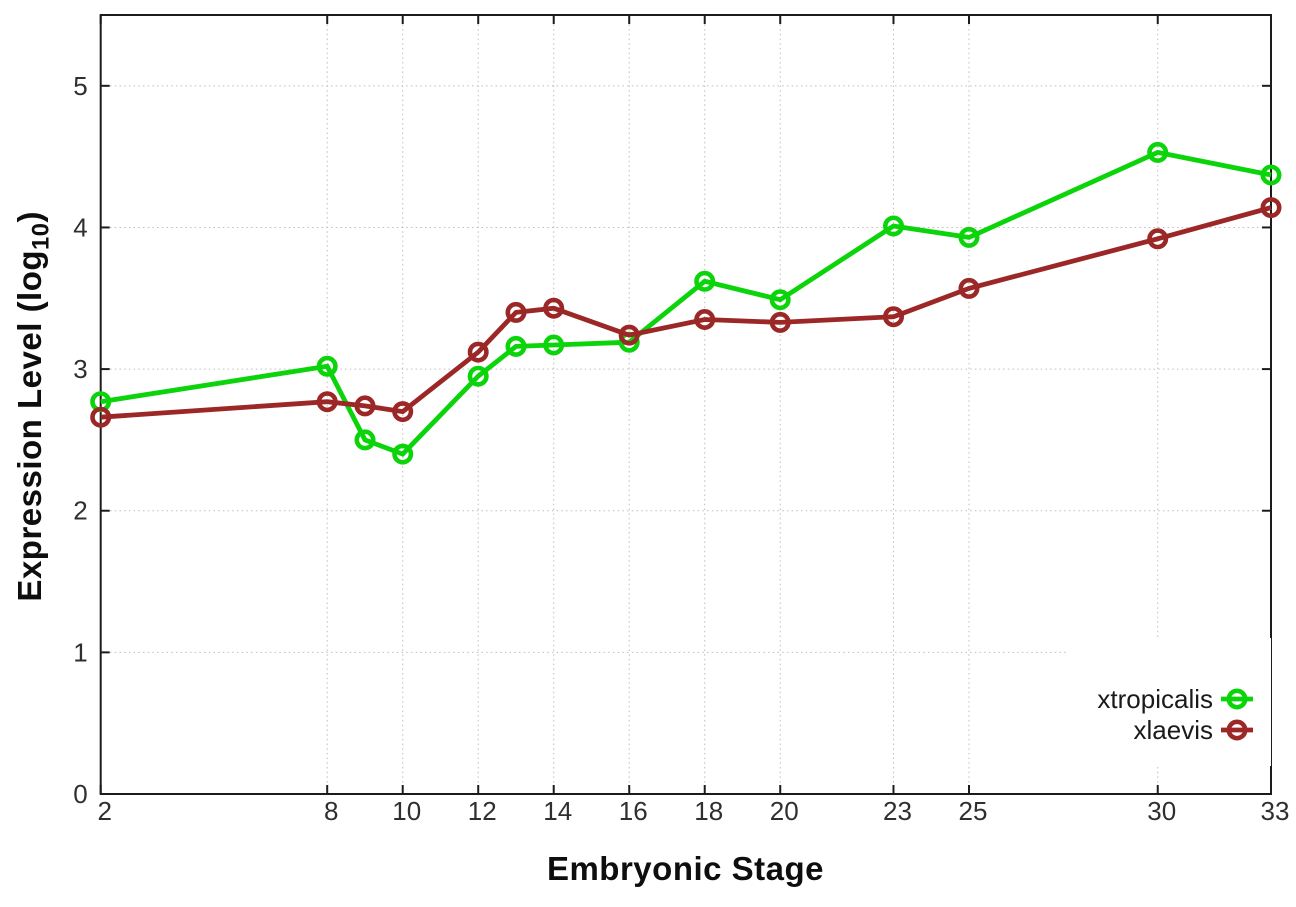 The height and width of the screenshot is (907, 1296). What do you see at coordinates (784, 811) in the screenshot?
I see `x-tick-label: 20` at bounding box center [784, 811].